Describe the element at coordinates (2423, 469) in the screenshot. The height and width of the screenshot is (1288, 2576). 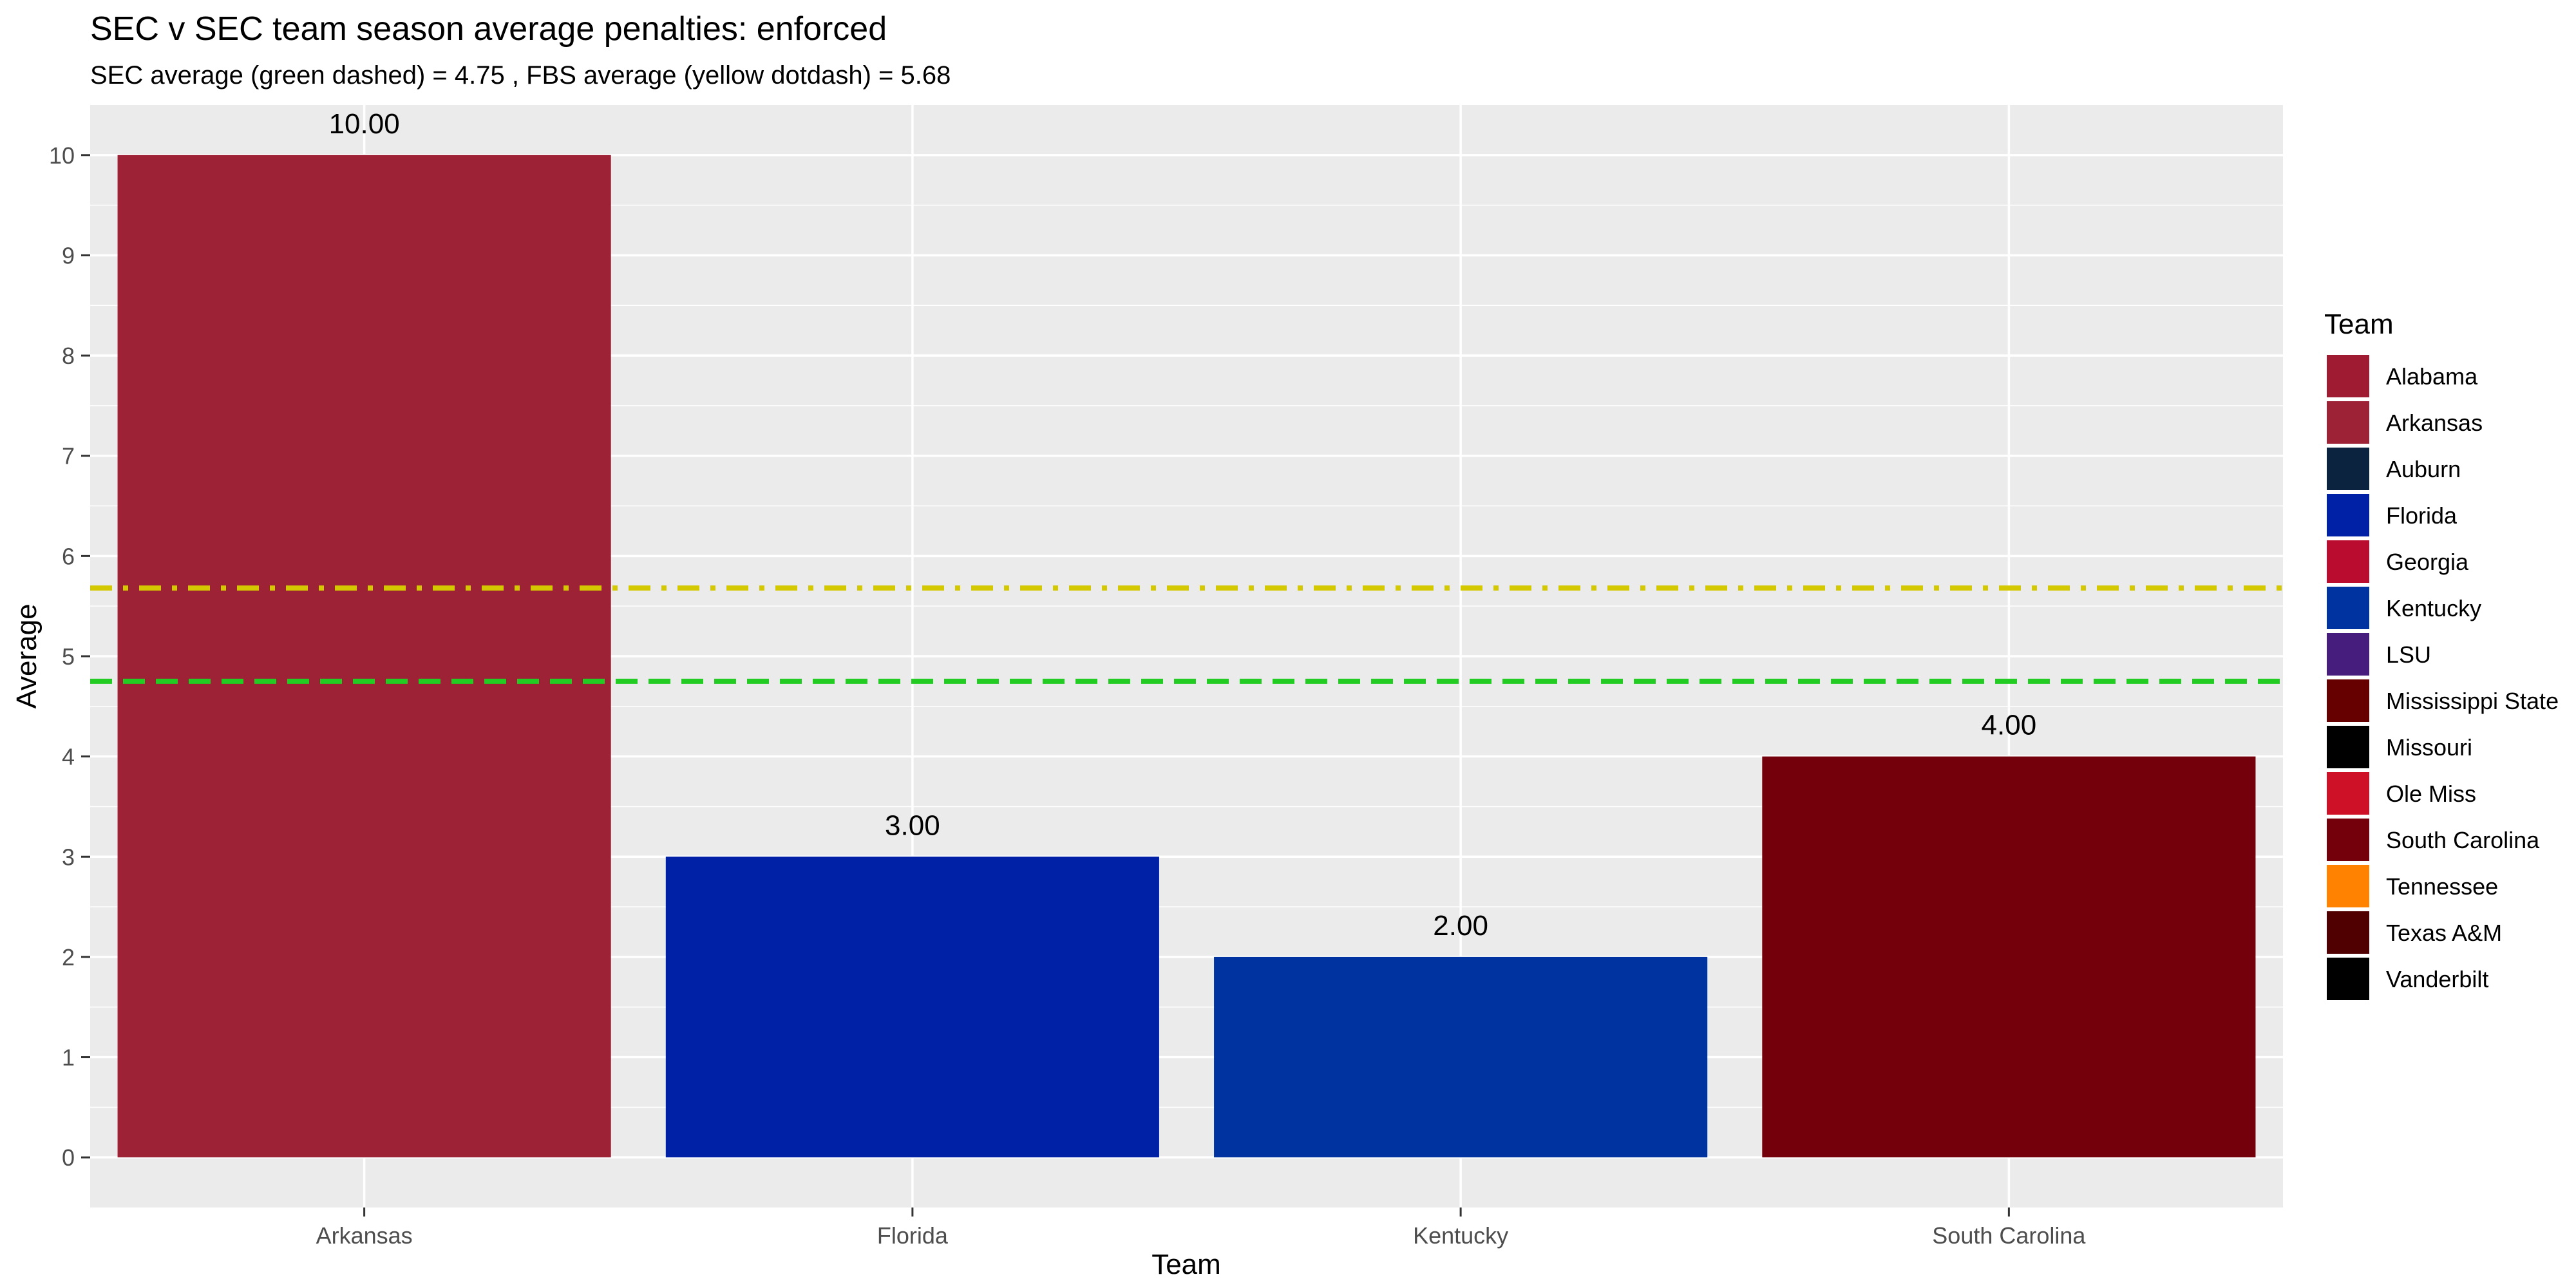
I see `legend-label: Auburn` at that location.